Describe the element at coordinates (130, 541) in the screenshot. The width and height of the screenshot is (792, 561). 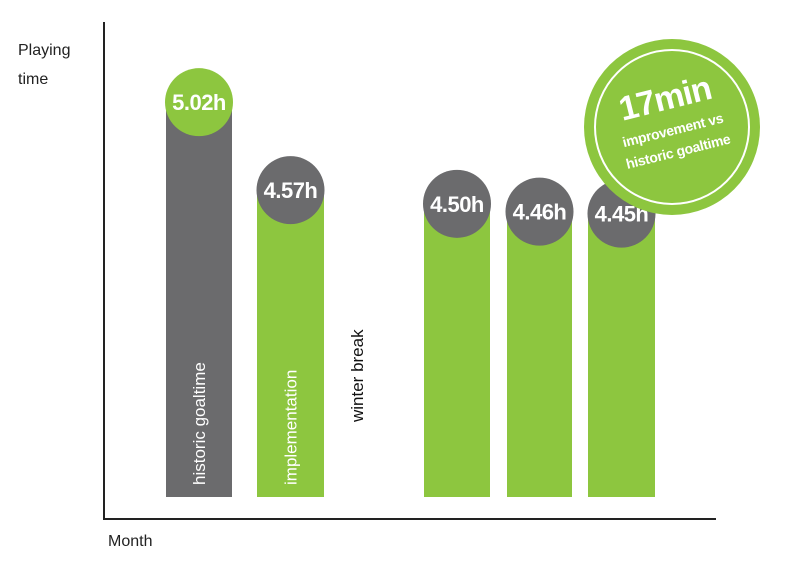
I see `x-axis-title: Month` at that location.